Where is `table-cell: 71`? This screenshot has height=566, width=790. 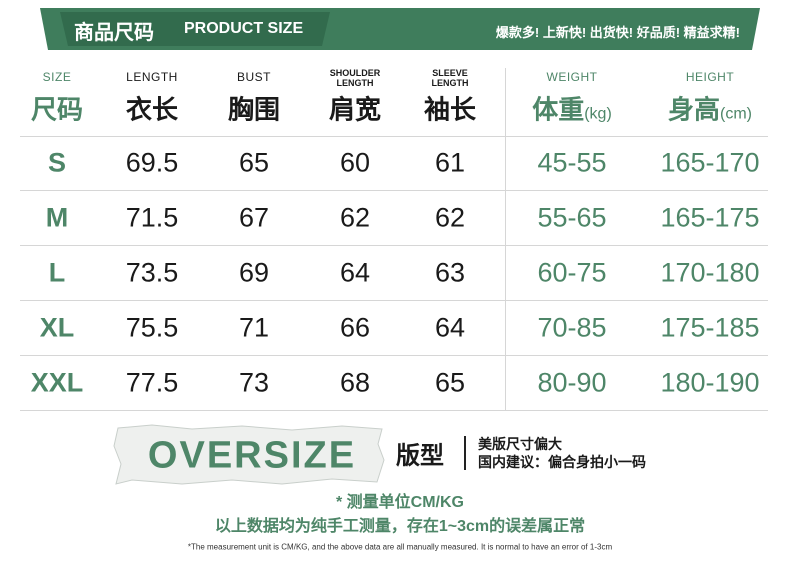
table-cell: 71 is located at coordinates (254, 327).